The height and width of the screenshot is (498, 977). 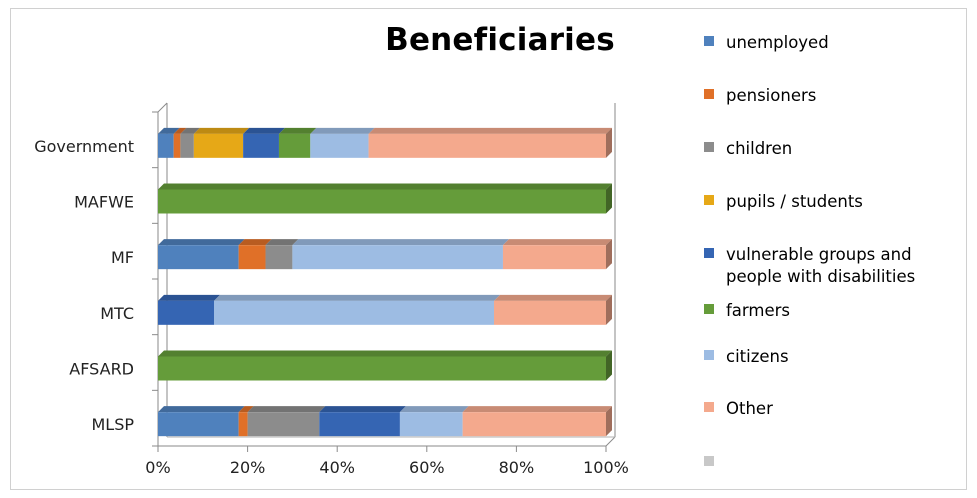 I want to click on legend-label: citizens, so click(x=757, y=356).